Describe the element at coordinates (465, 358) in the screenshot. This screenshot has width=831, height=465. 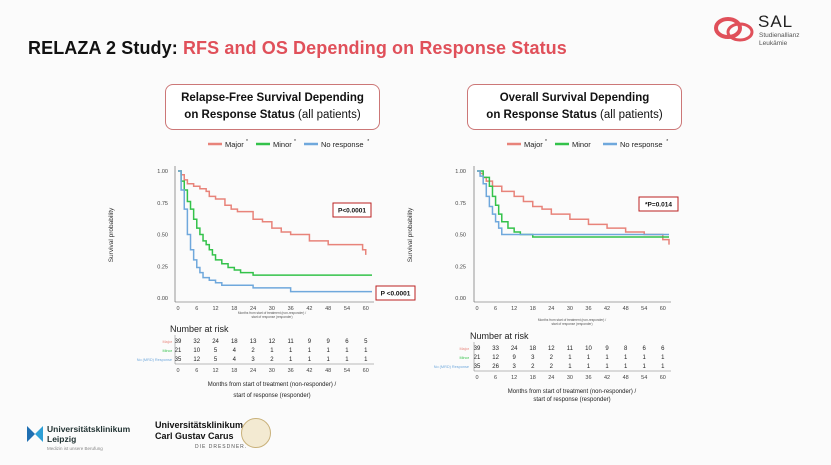
I see `risk-row-label: Minor` at that location.